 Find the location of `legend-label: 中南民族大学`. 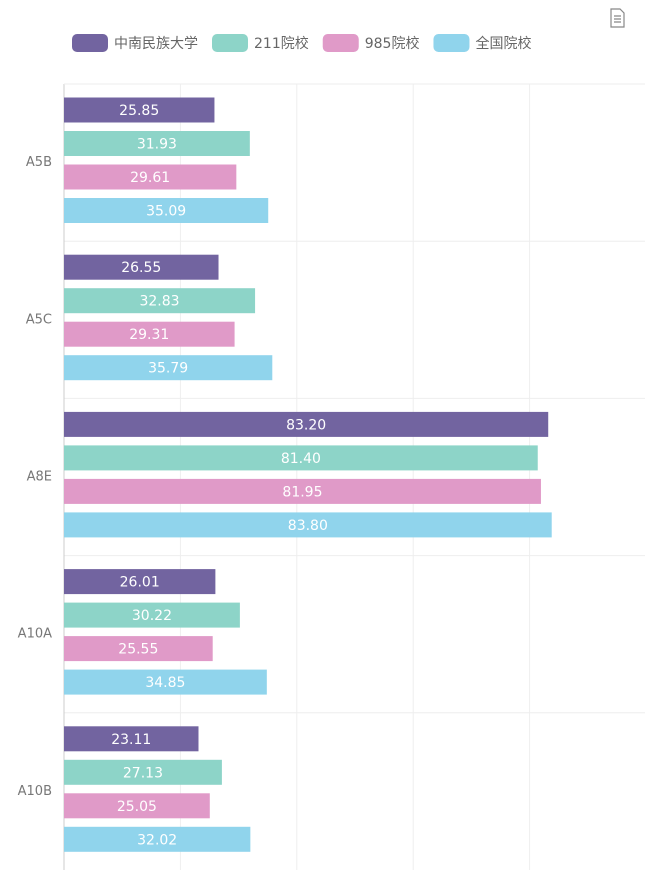

legend-label: 中南民族大学 is located at coordinates (156, 44).